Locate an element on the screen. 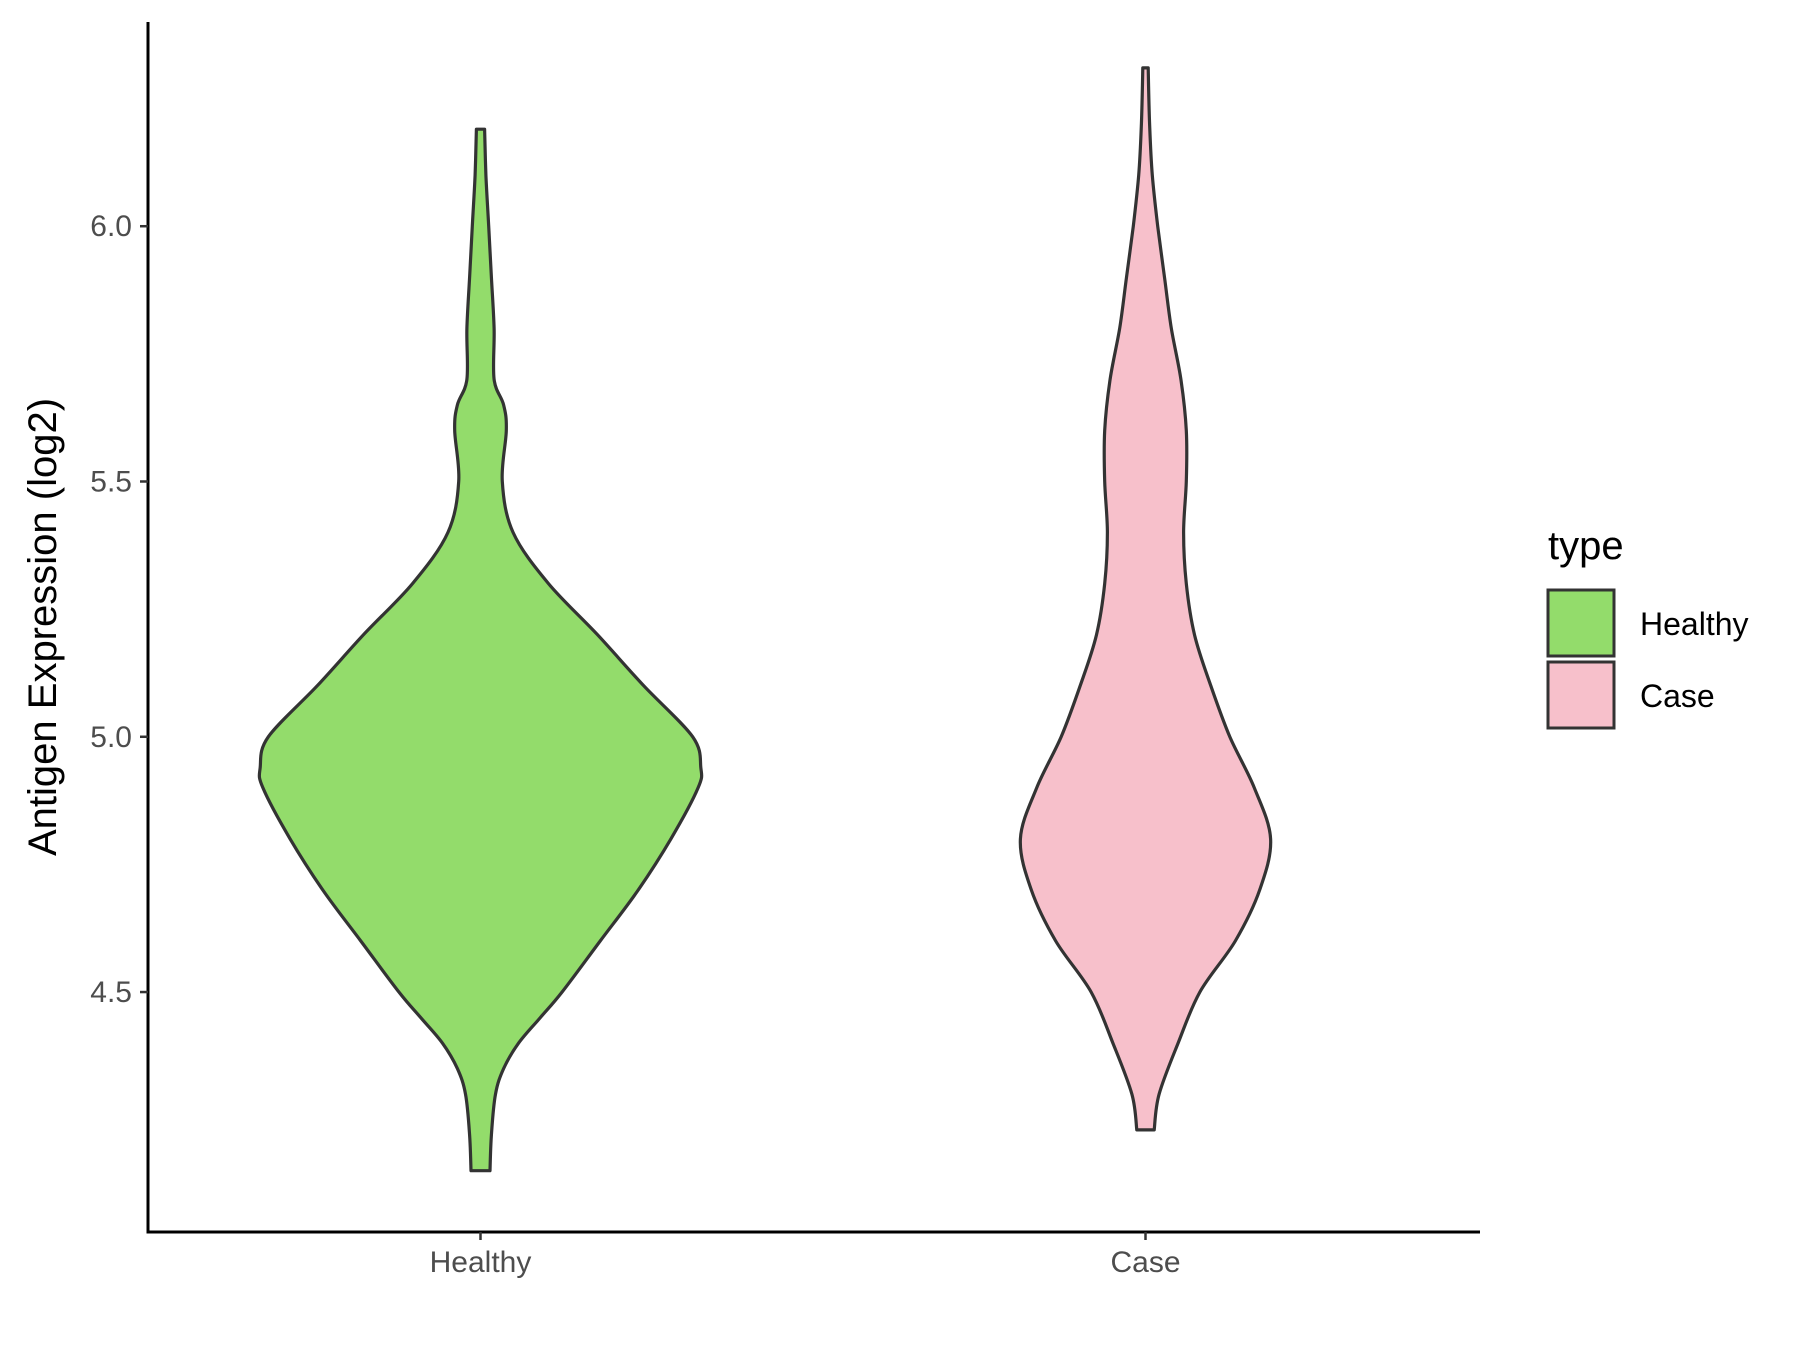  legend-label-case: Case is located at coordinates (1677, 696).